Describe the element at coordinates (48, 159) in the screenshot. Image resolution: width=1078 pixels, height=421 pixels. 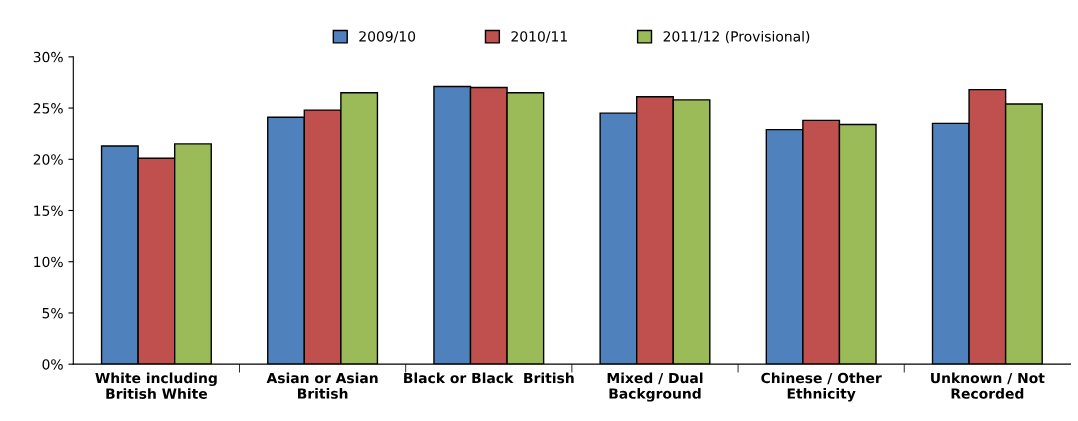
I see `y-tick-label: 20%` at that location.